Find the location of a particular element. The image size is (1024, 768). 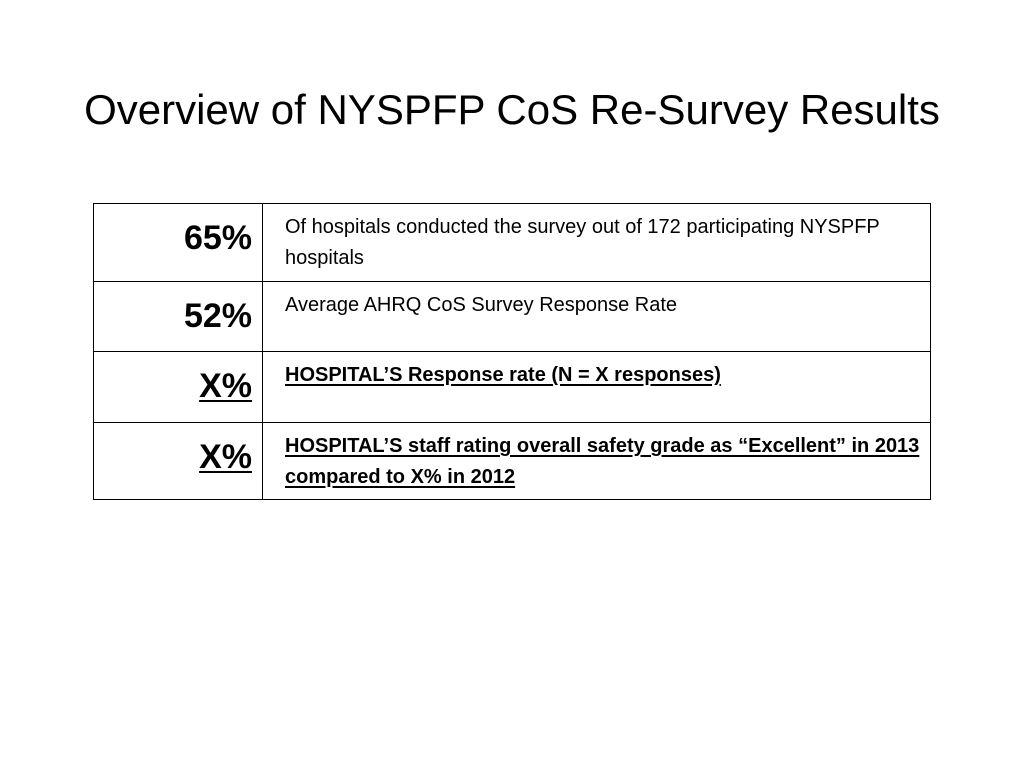

description-cell: Average AHRQ CoS Survey Response Rate is located at coordinates (596, 316).